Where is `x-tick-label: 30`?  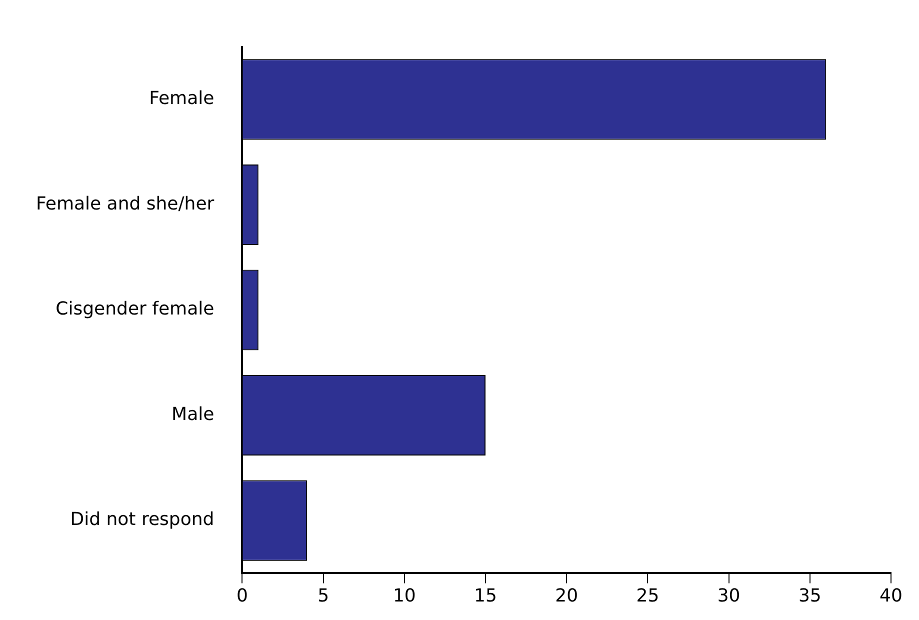
x-tick-label: 30 is located at coordinates (728, 596).